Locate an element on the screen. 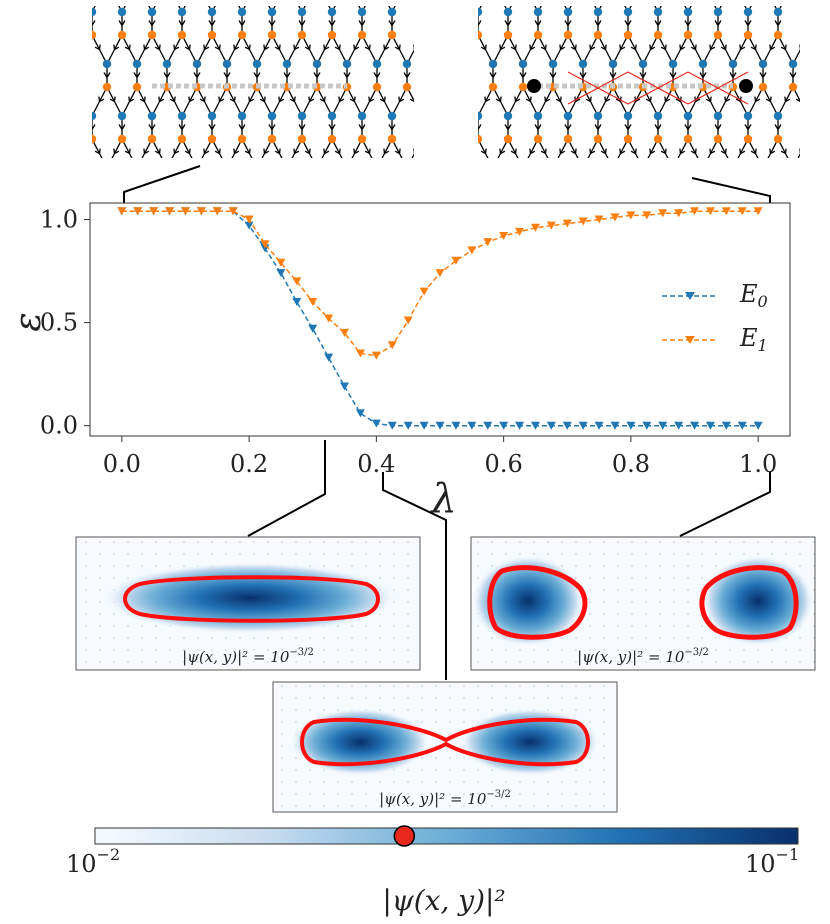 The image size is (830, 924). series-e1 is located at coordinates (440, 283).